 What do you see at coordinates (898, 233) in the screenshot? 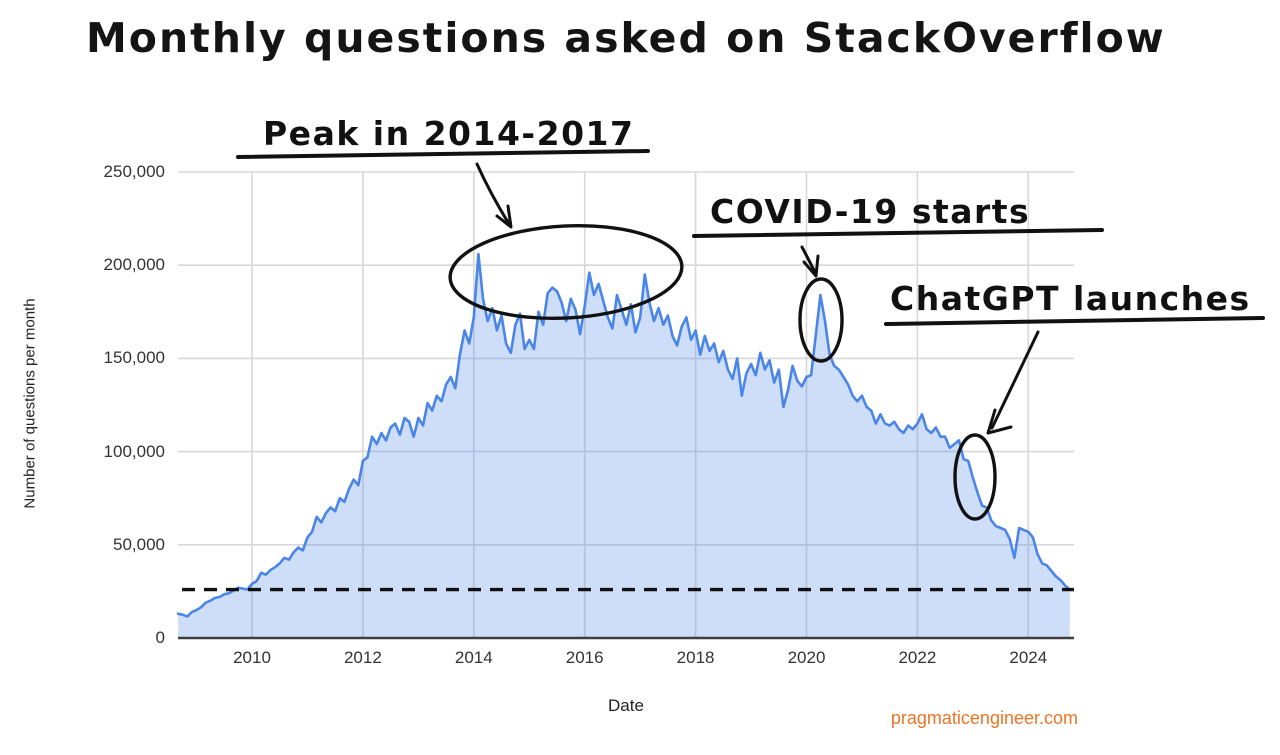
I see `covid-underline` at bounding box center [898, 233].